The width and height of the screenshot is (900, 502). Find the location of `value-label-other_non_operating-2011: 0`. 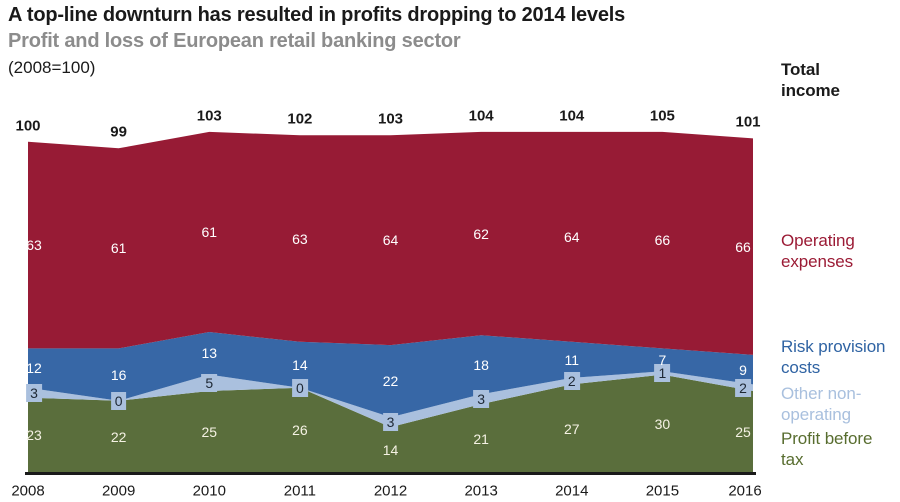

value-label-other_non_operating-2011: 0 is located at coordinates (299, 387).